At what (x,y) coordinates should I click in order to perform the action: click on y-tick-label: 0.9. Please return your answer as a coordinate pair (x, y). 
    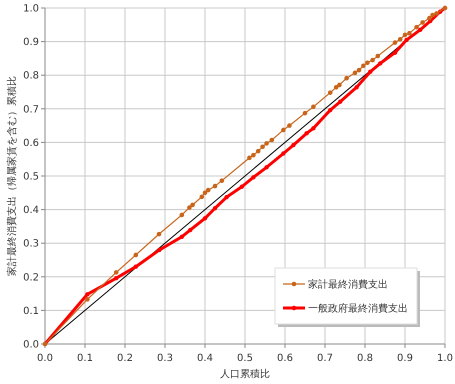
    Looking at the image, I should click on (31, 42).